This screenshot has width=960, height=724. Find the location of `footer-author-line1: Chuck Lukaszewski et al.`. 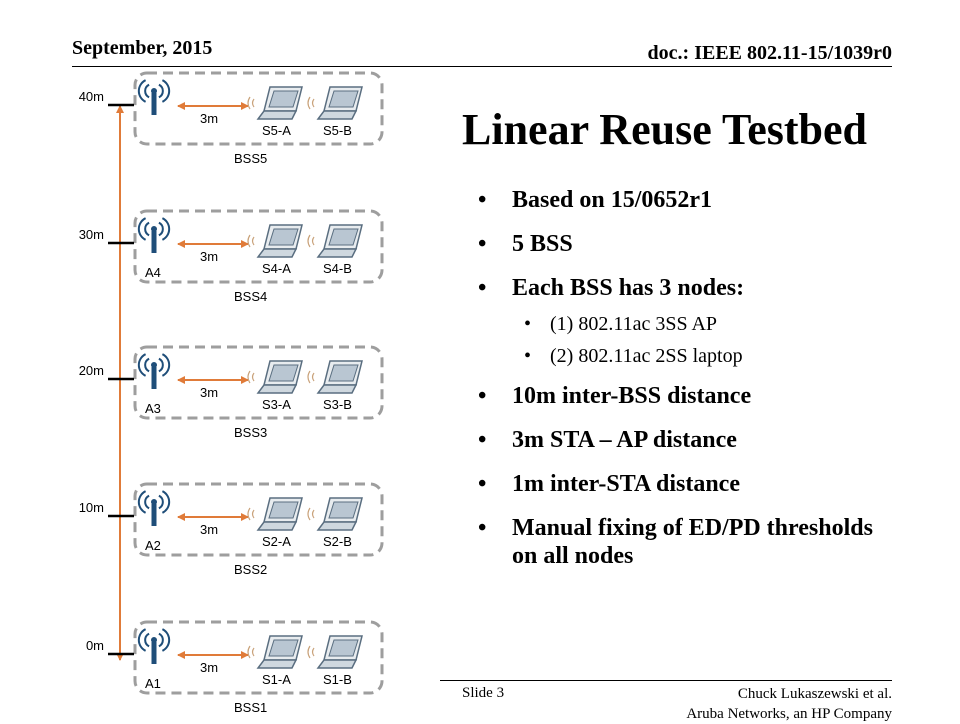

footer-author-line1: Chuck Lukaszewski et al. is located at coordinates (814, 694).